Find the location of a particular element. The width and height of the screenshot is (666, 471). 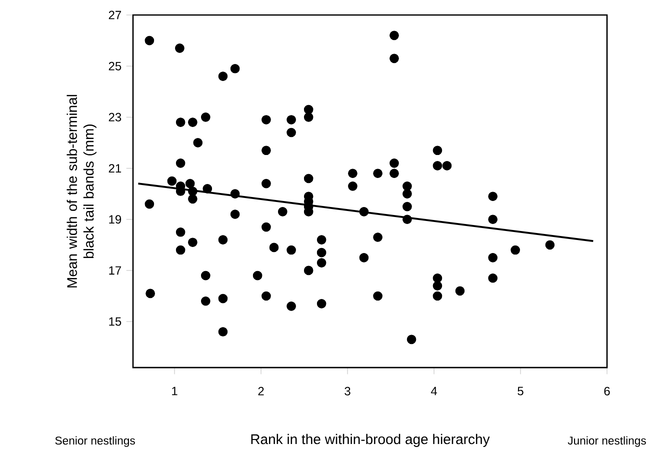

x-tick-label: 1 is located at coordinates (175, 391).